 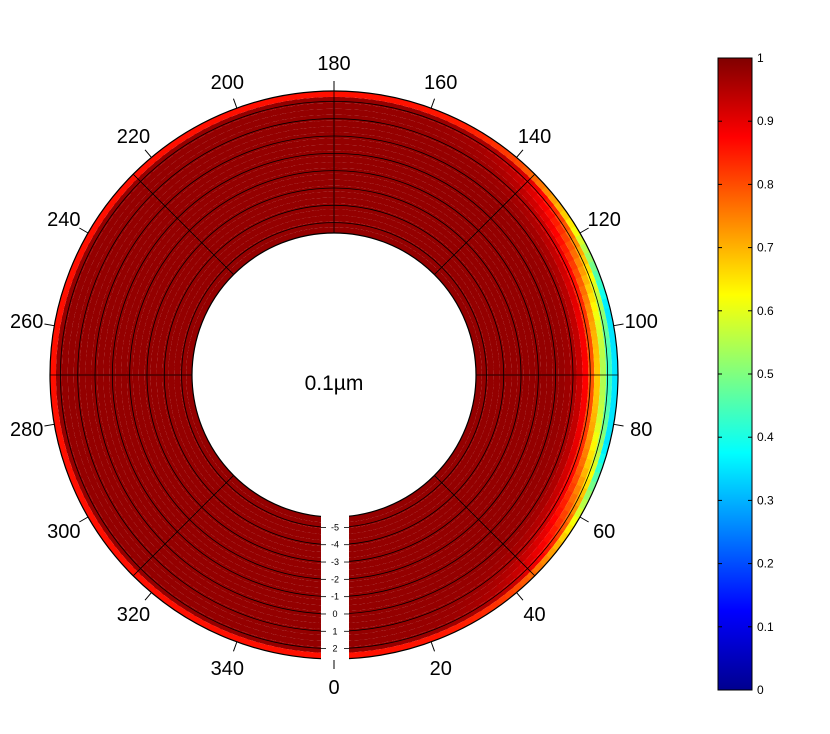 What do you see at coordinates (441, 669) in the screenshot?
I see `angle-tick-label: 20` at bounding box center [441, 669].